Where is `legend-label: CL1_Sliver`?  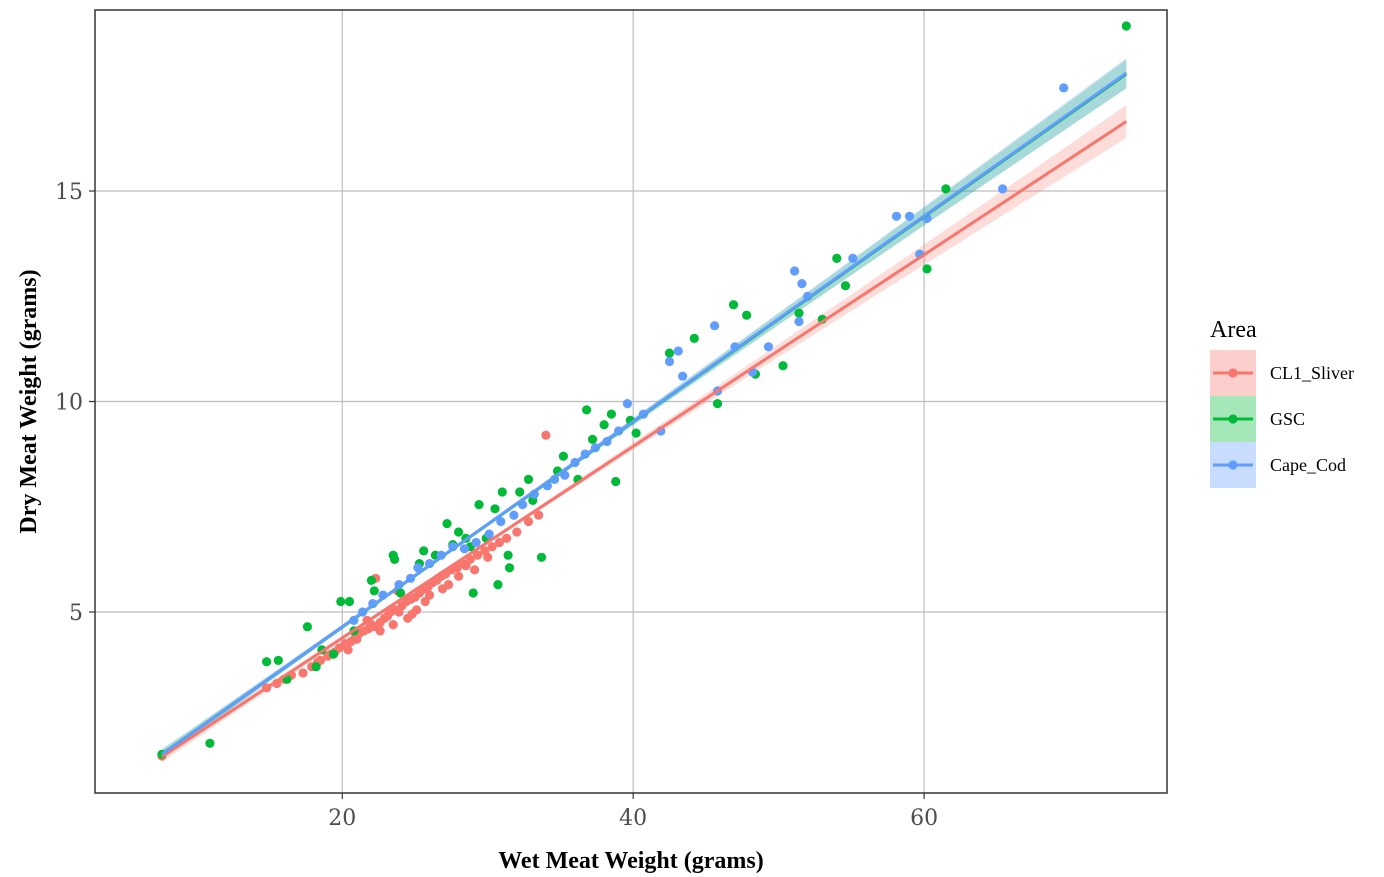
legend-label: CL1_Sliver is located at coordinates (1312, 373).